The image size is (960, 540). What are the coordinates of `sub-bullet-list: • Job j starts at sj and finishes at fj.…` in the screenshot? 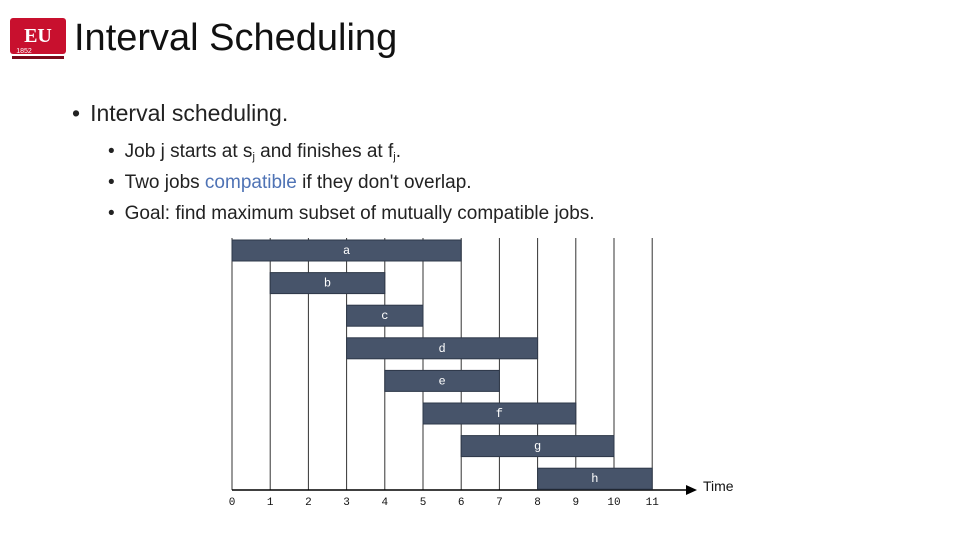 It's located at (351, 187).